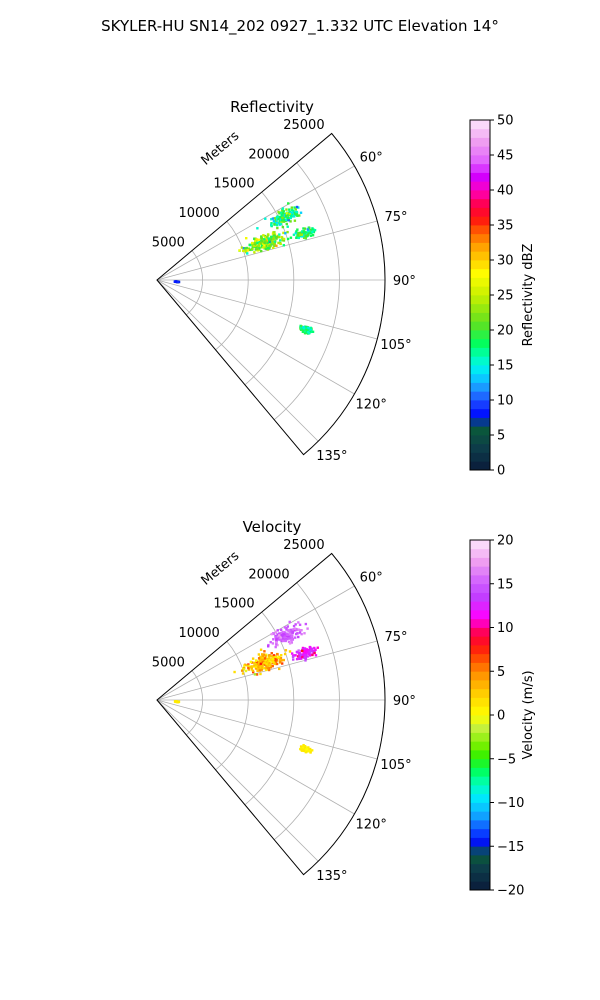 The height and width of the screenshot is (1000, 600). Describe the element at coordinates (233, 184) in the screenshot. I see `range-tick-label: 15000` at that location.